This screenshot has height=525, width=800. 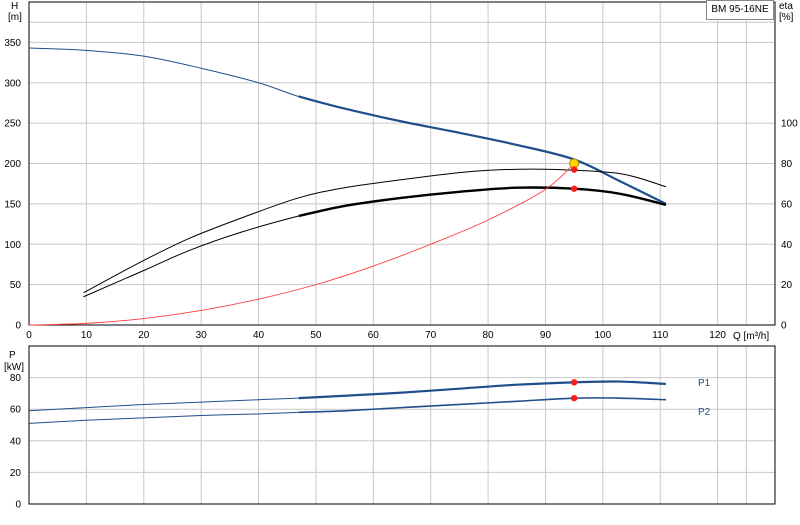 What do you see at coordinates (16, 285) in the screenshot?
I see `head-tick-label: 50` at bounding box center [16, 285].